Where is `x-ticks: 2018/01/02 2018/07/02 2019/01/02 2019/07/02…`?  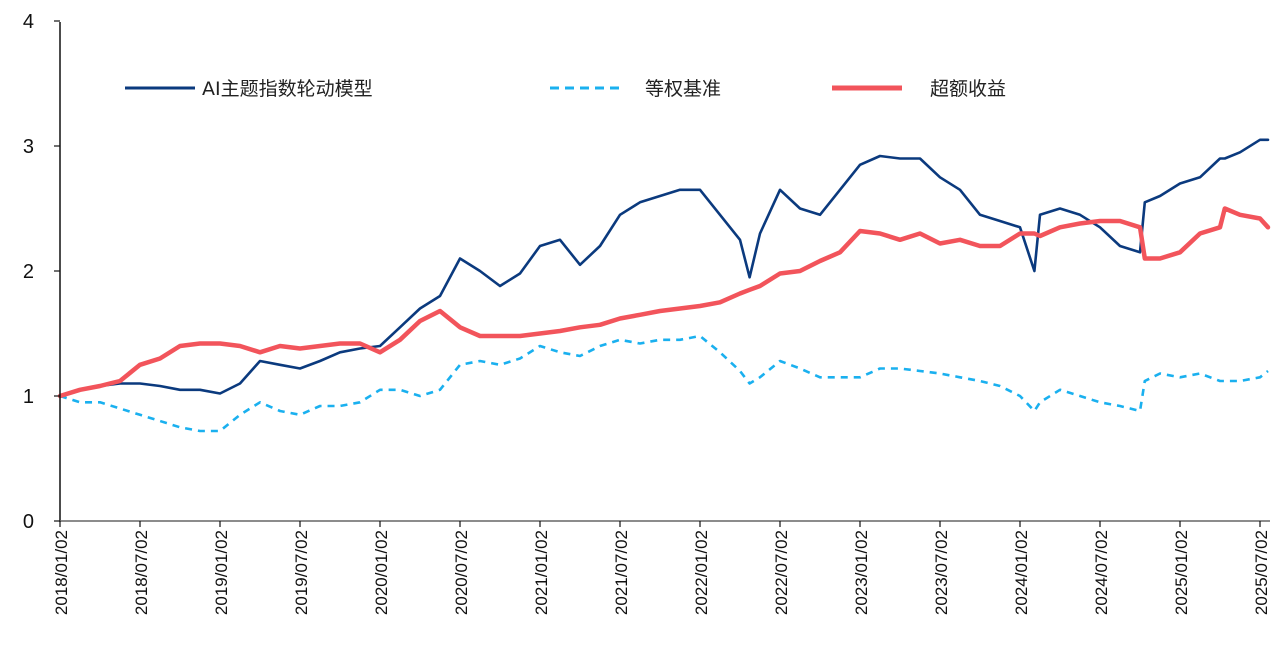 x-ticks: 2018/01/02 2018/07/02 2019/01/02 2019/07/02… is located at coordinates (661, 568).